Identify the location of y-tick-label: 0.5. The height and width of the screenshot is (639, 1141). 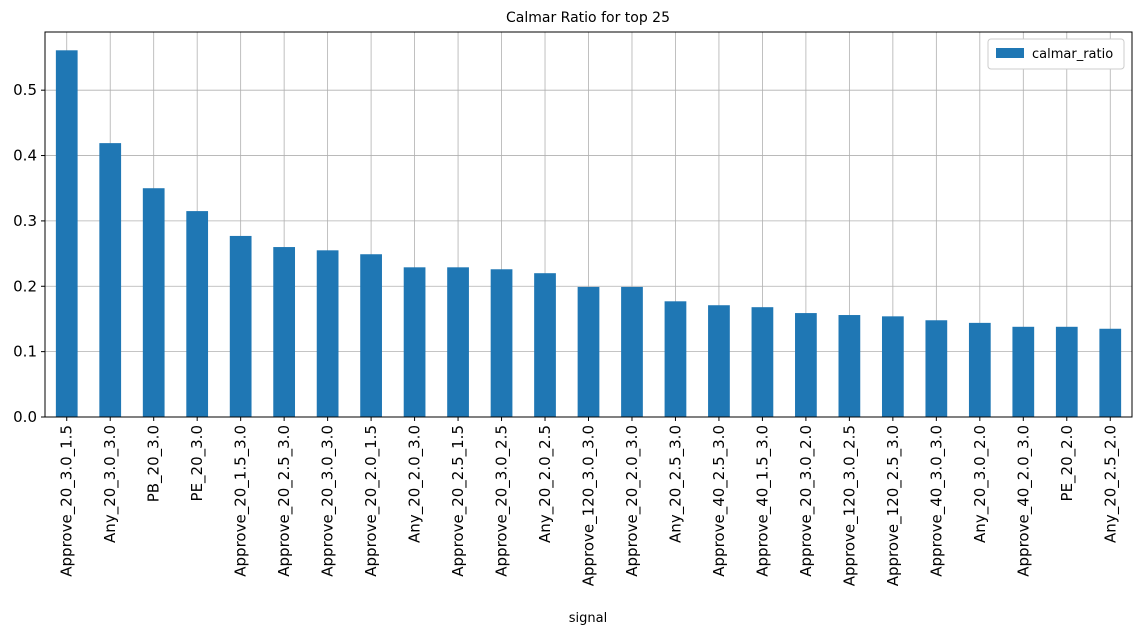
(25, 90).